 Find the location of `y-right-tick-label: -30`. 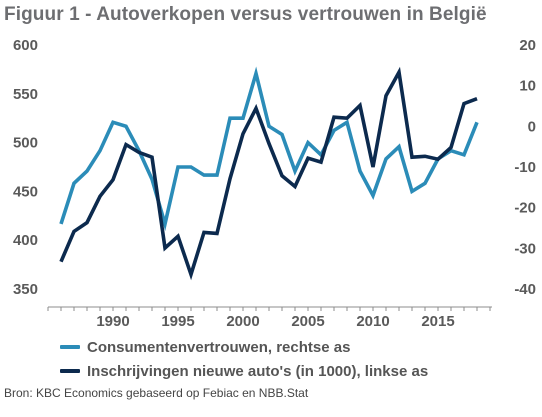

y-right-tick-label: -30 is located at coordinates (525, 248).